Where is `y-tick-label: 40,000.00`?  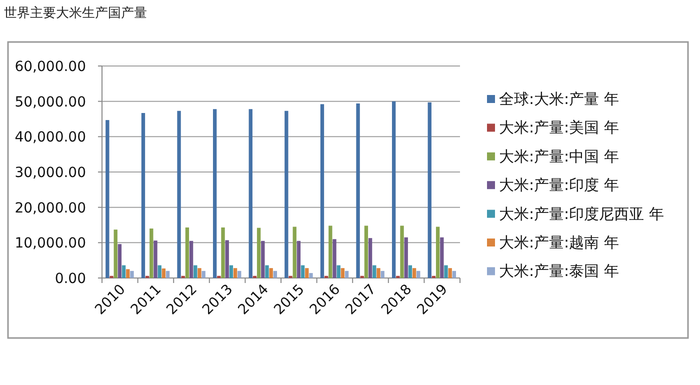
y-tick-label: 40,000.00 is located at coordinates (50, 138).